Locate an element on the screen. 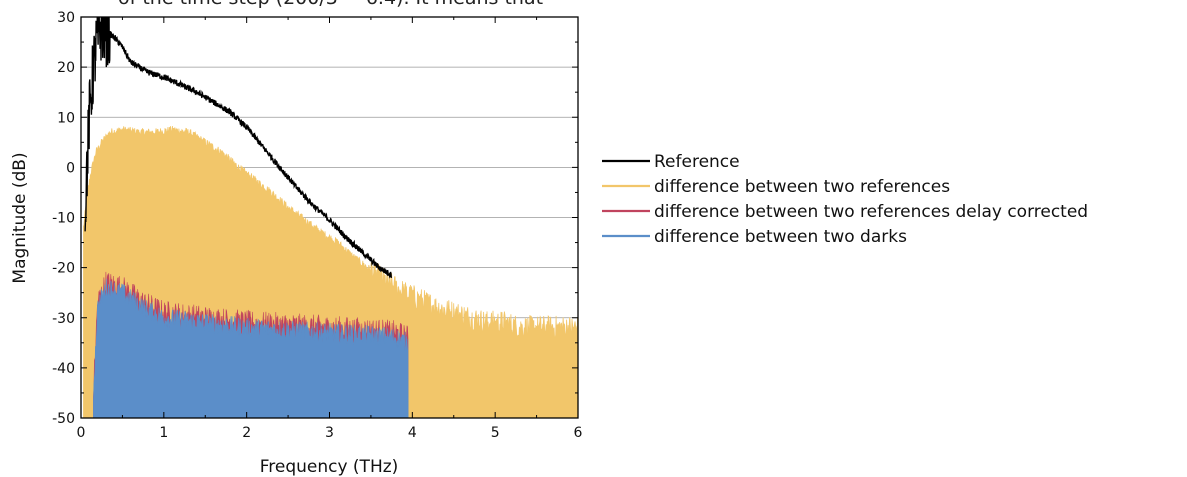 Image resolution: width=1187 pixels, height=477 pixels. y-axis-title: Magnitude (dB) is located at coordinates (20, 217).